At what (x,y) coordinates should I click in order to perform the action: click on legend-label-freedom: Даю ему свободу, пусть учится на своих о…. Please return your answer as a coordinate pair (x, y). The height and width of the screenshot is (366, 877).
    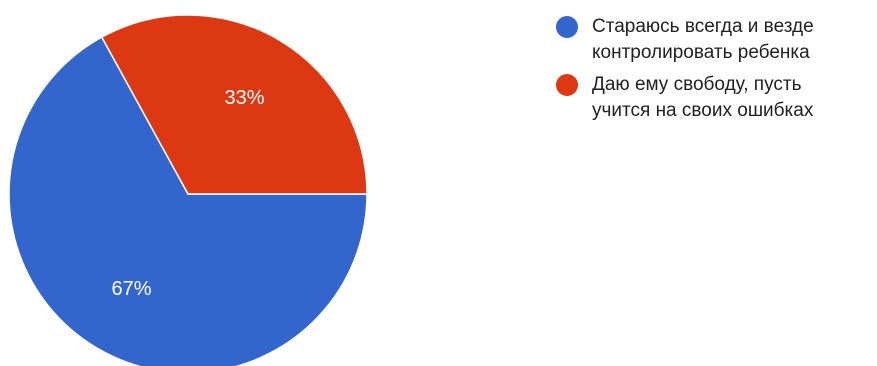
    Looking at the image, I should click on (703, 97).